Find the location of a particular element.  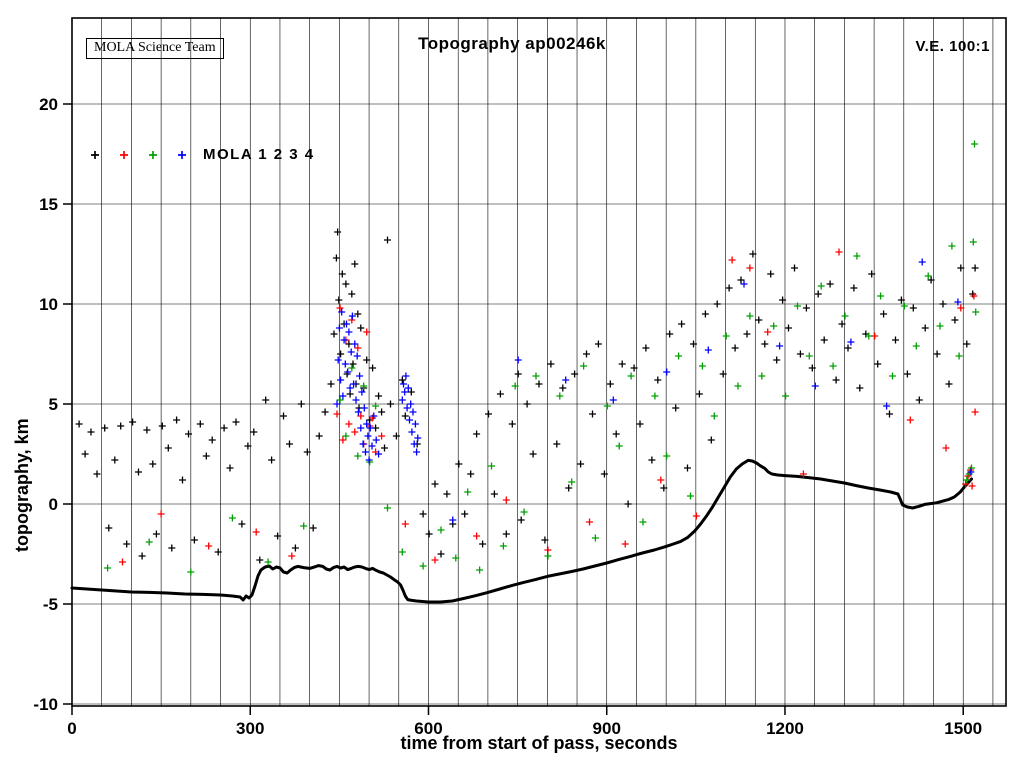

y-tick-label: 5 is located at coordinates (53, 404).